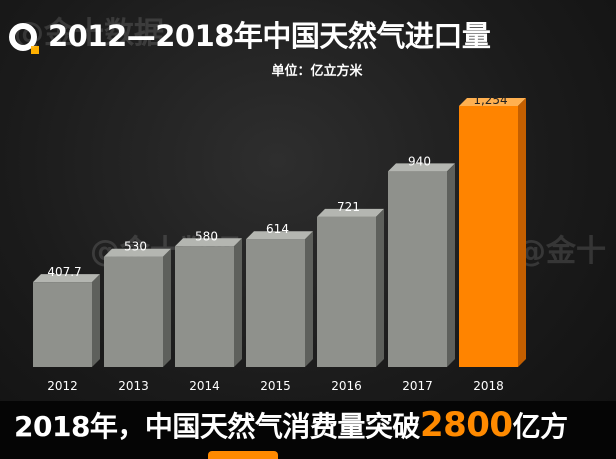 The height and width of the screenshot is (459, 616). Describe the element at coordinates (275, 386) in the screenshot. I see `x-tick-2015: 2015` at that location.